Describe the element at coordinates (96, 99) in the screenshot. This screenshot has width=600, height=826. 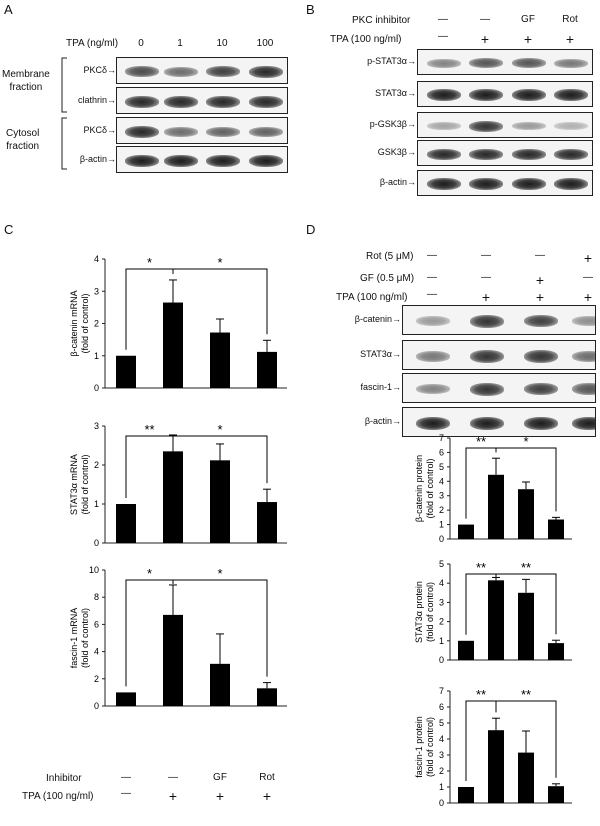
I see `blot-row-label: clathrin→` at that location.